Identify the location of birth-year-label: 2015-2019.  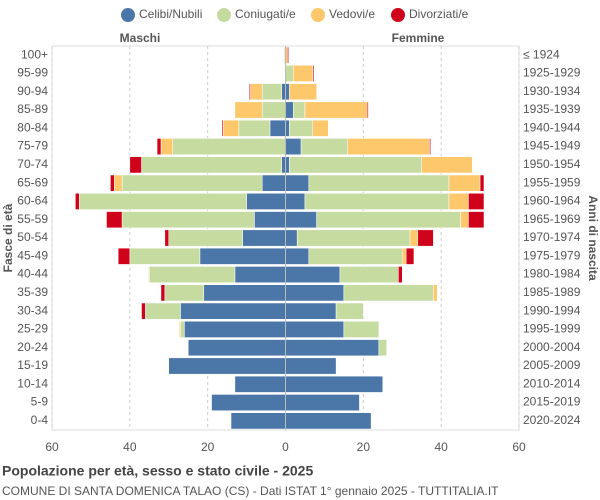
(552, 402).